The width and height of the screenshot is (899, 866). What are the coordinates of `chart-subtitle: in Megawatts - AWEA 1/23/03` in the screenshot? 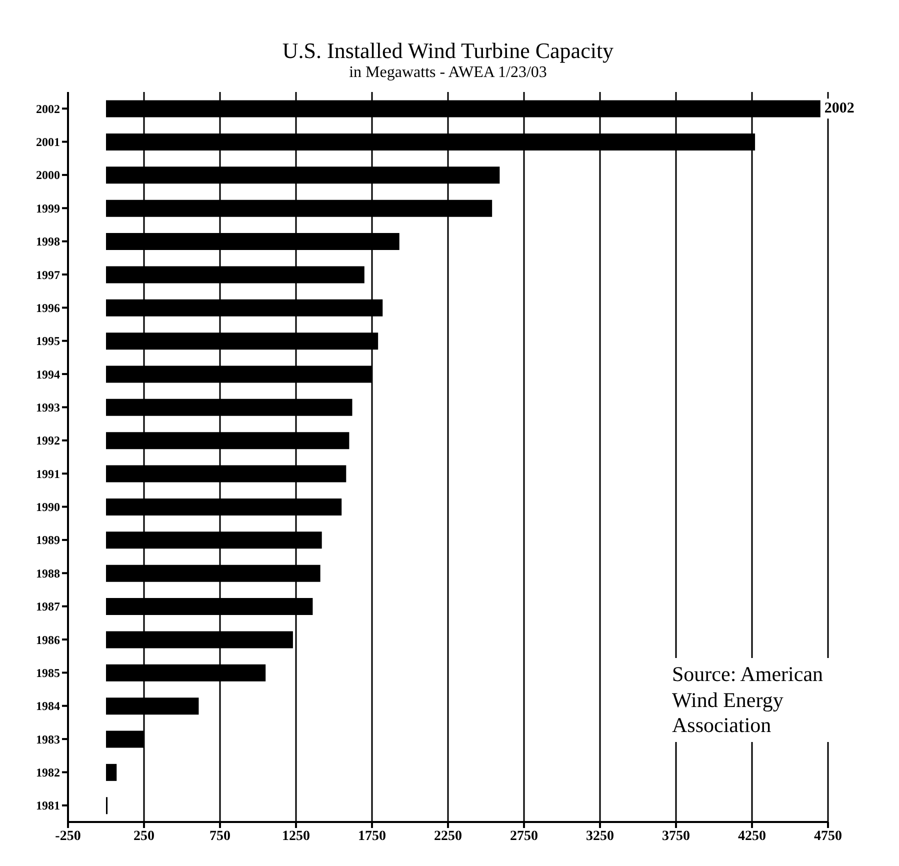 It's located at (448, 73).